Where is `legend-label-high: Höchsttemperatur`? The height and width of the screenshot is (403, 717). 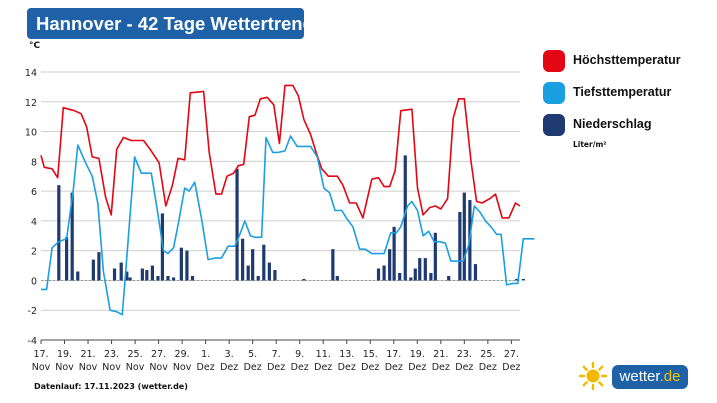 legend-label-high: Höchsttemperatur is located at coordinates (627, 60).